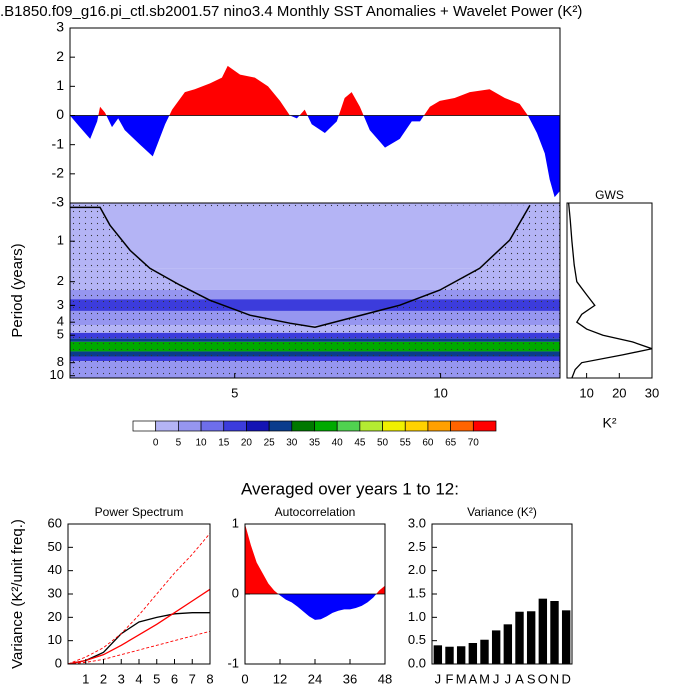 The image size is (700, 700). Describe the element at coordinates (417, 522) in the screenshot. I see `y-tick-label: 3.0` at that location.